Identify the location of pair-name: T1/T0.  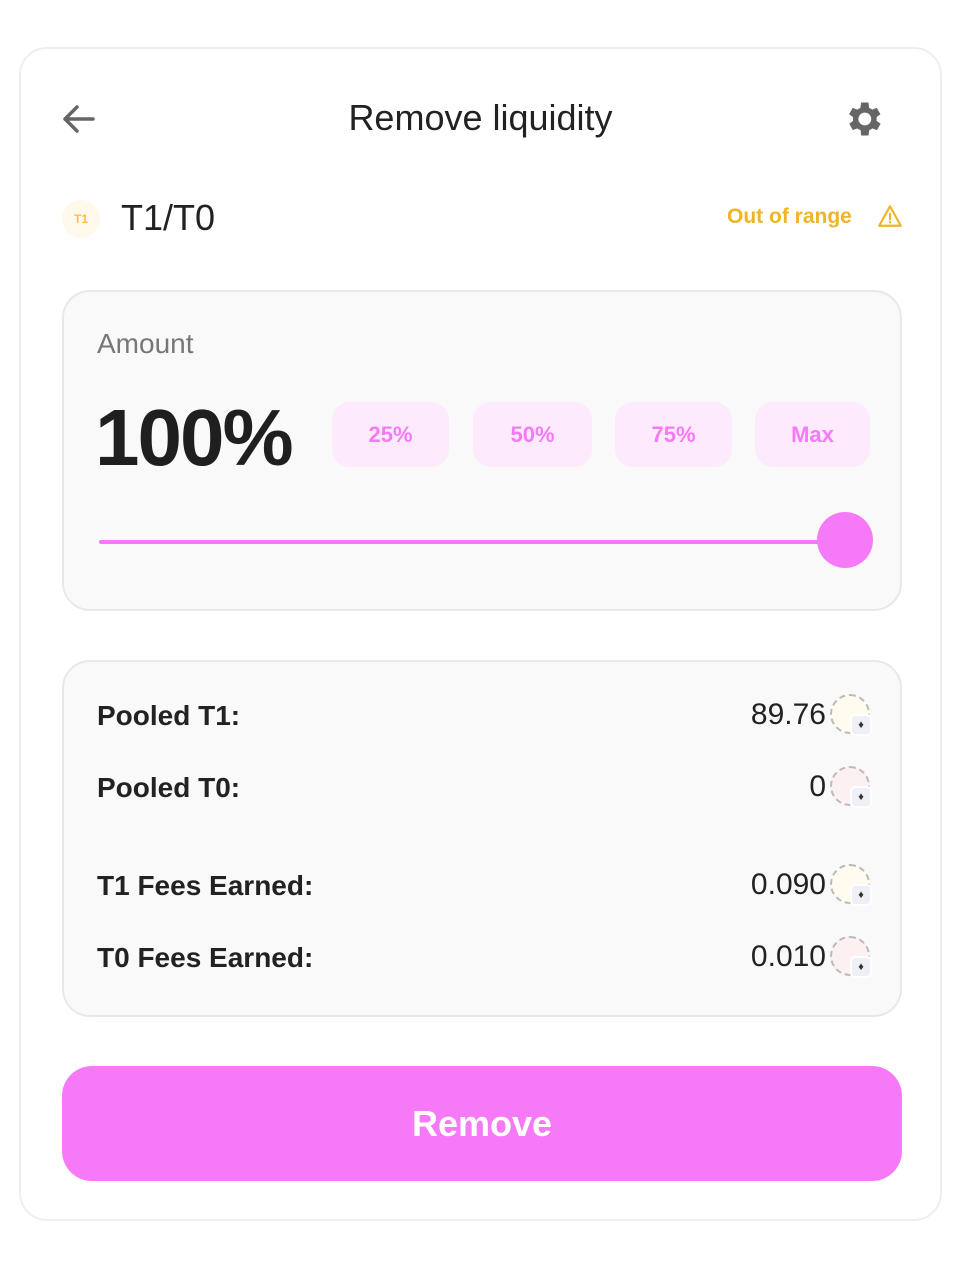
(168, 217).